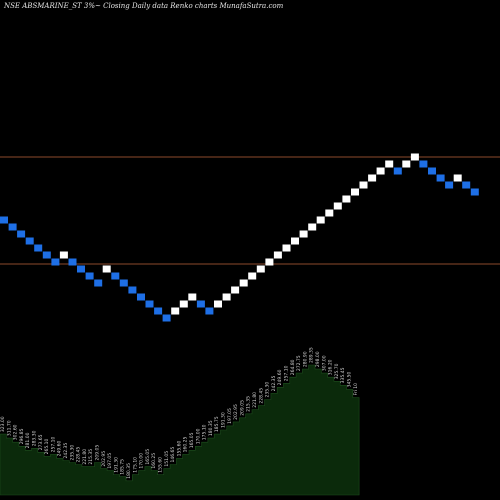 Image resolution: width=500 pixels, height=500 pixels. I want to click on volume-label: 180.35, so click(129, 471).